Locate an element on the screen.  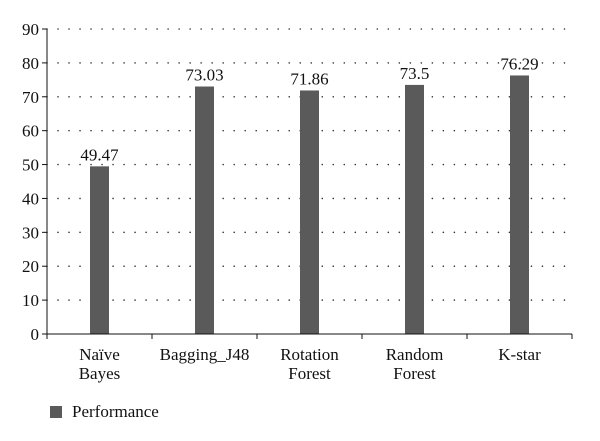
x-tick-label-line: Bayes is located at coordinates (100, 373).